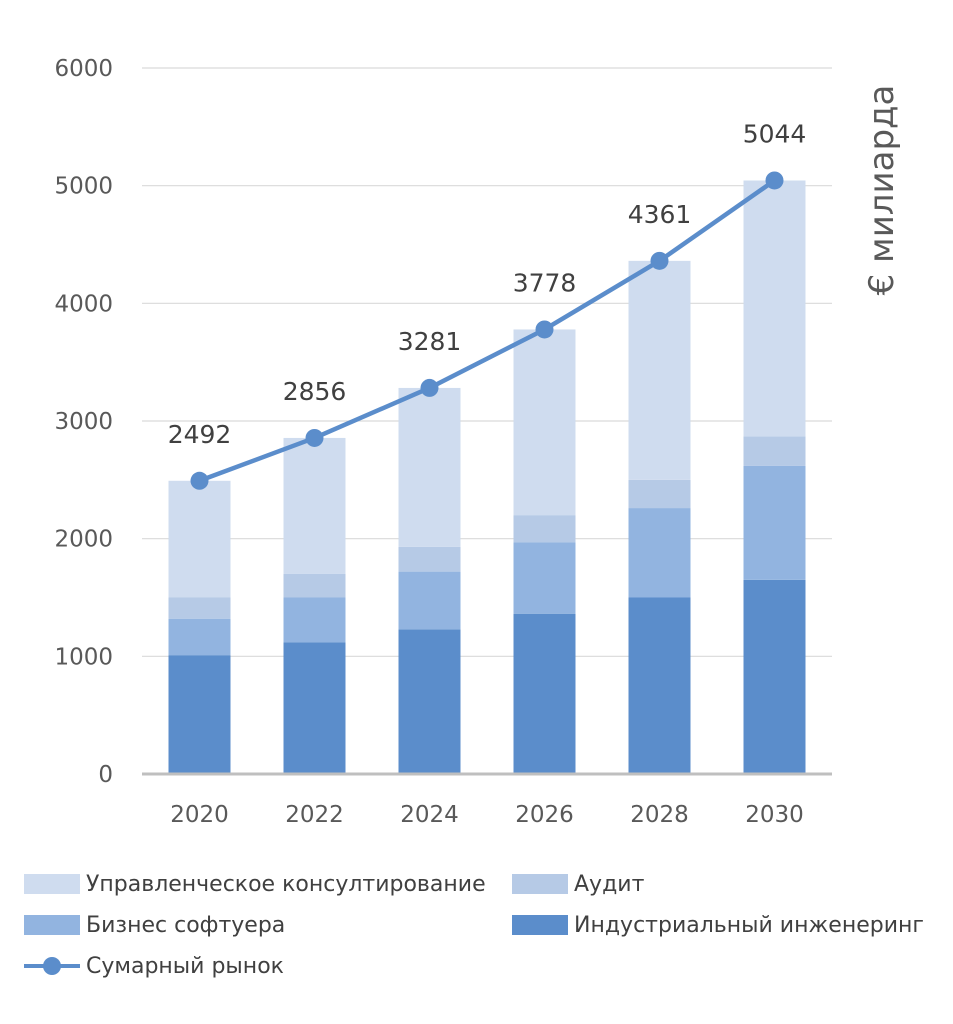 Image resolution: width=953 pixels, height=1024 pixels. Describe the element at coordinates (545, 282) in the screenshot. I see `data-label: 3778` at that location.